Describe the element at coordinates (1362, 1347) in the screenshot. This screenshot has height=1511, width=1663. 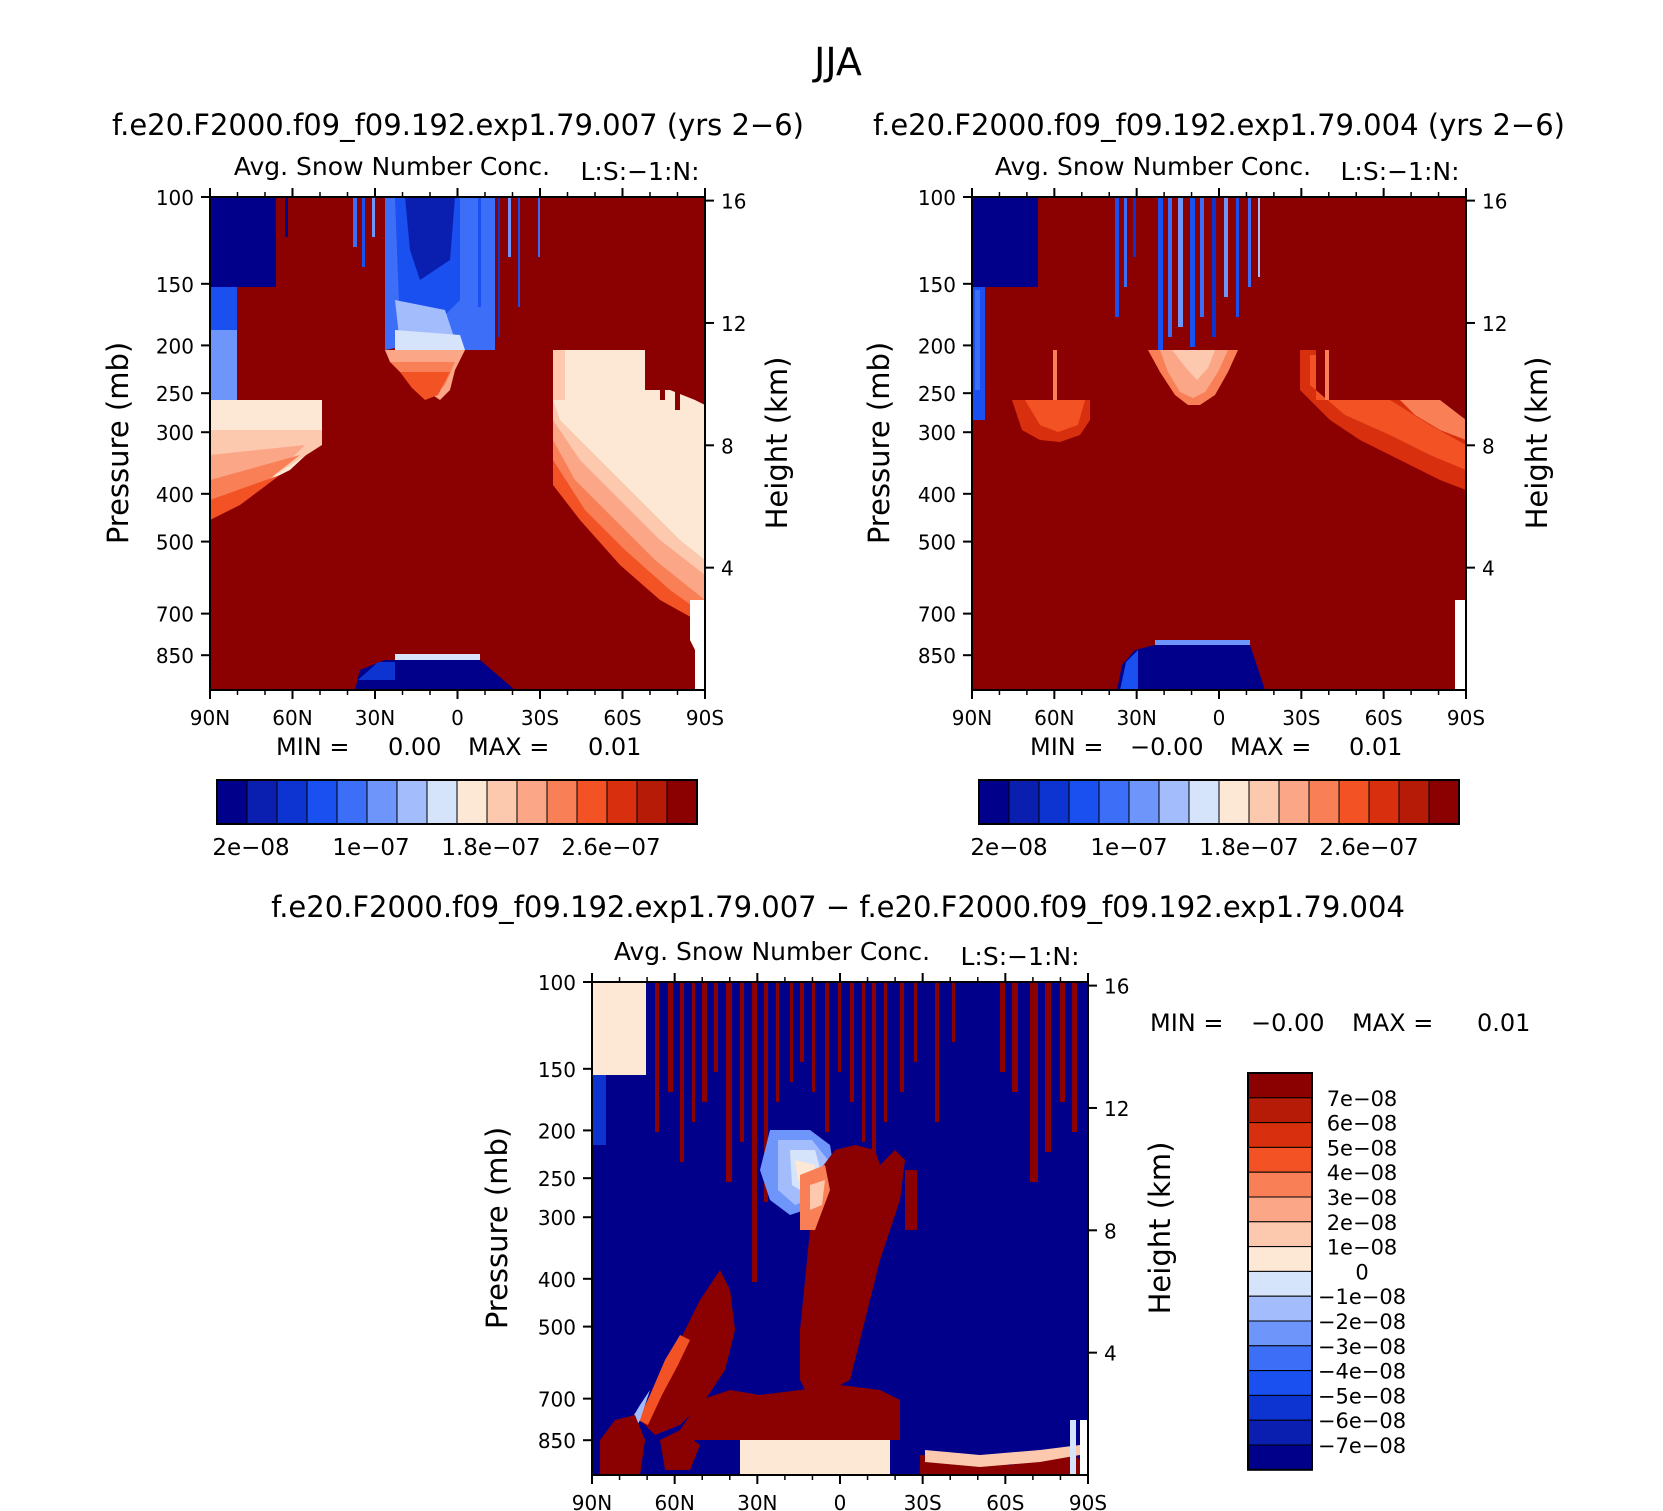
I see `colorbar-label-diff: −3e−08` at that location.